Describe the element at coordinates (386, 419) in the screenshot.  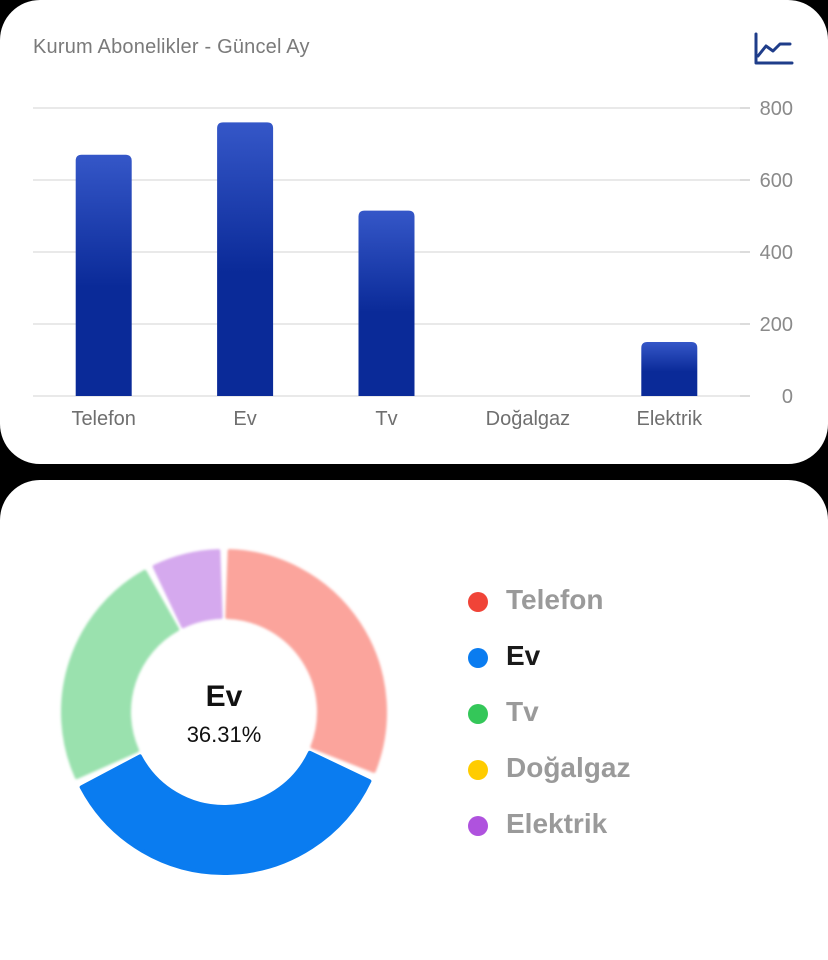
I see `x-tick-label: Tv` at that location.